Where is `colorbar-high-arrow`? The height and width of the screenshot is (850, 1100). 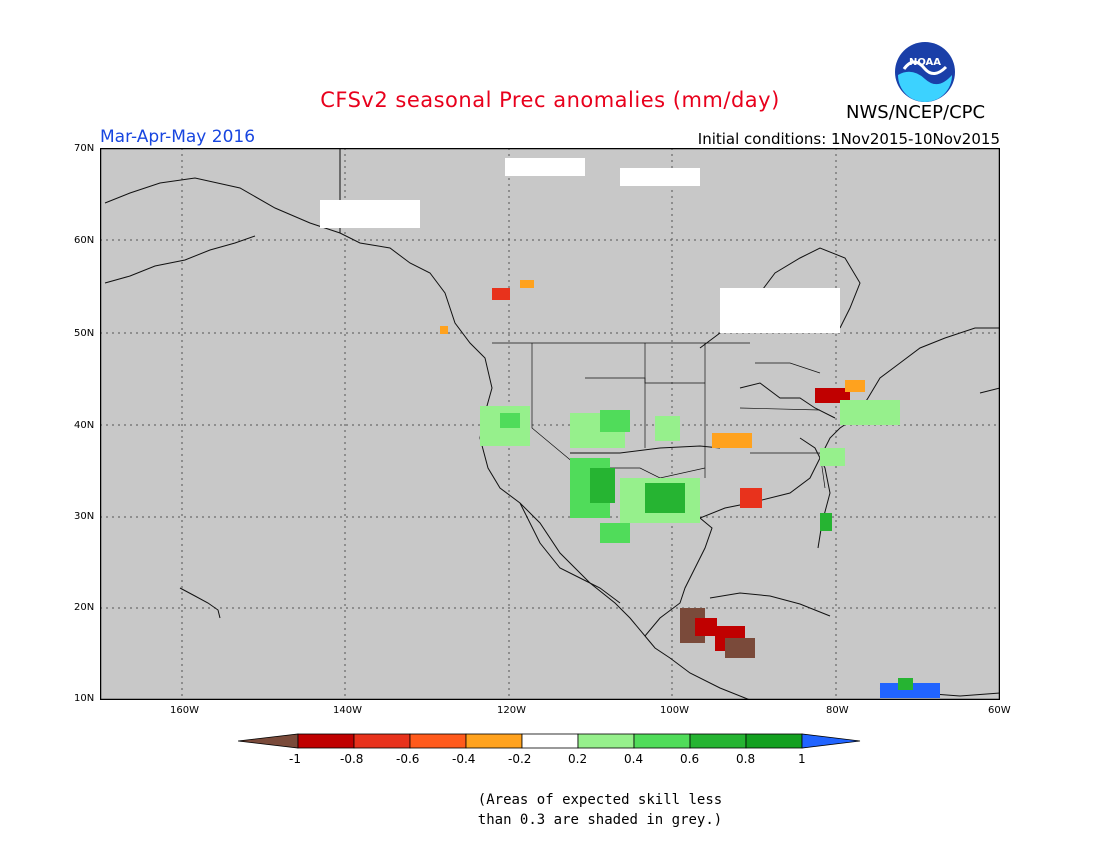
colorbar-high-arrow is located at coordinates (831, 741).